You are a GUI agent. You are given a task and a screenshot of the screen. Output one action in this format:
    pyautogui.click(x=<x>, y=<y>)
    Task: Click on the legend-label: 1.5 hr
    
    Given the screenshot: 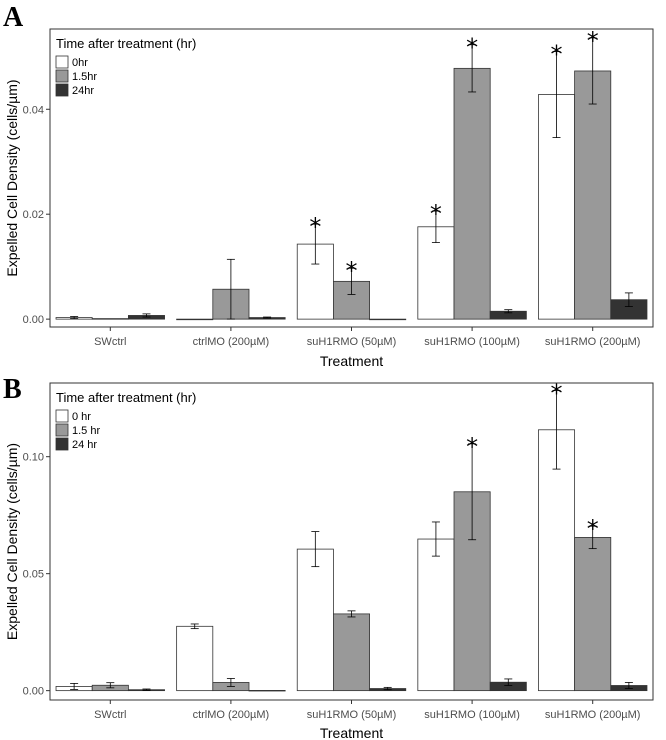 What is the action you would take?
    pyautogui.click(x=86, y=431)
    